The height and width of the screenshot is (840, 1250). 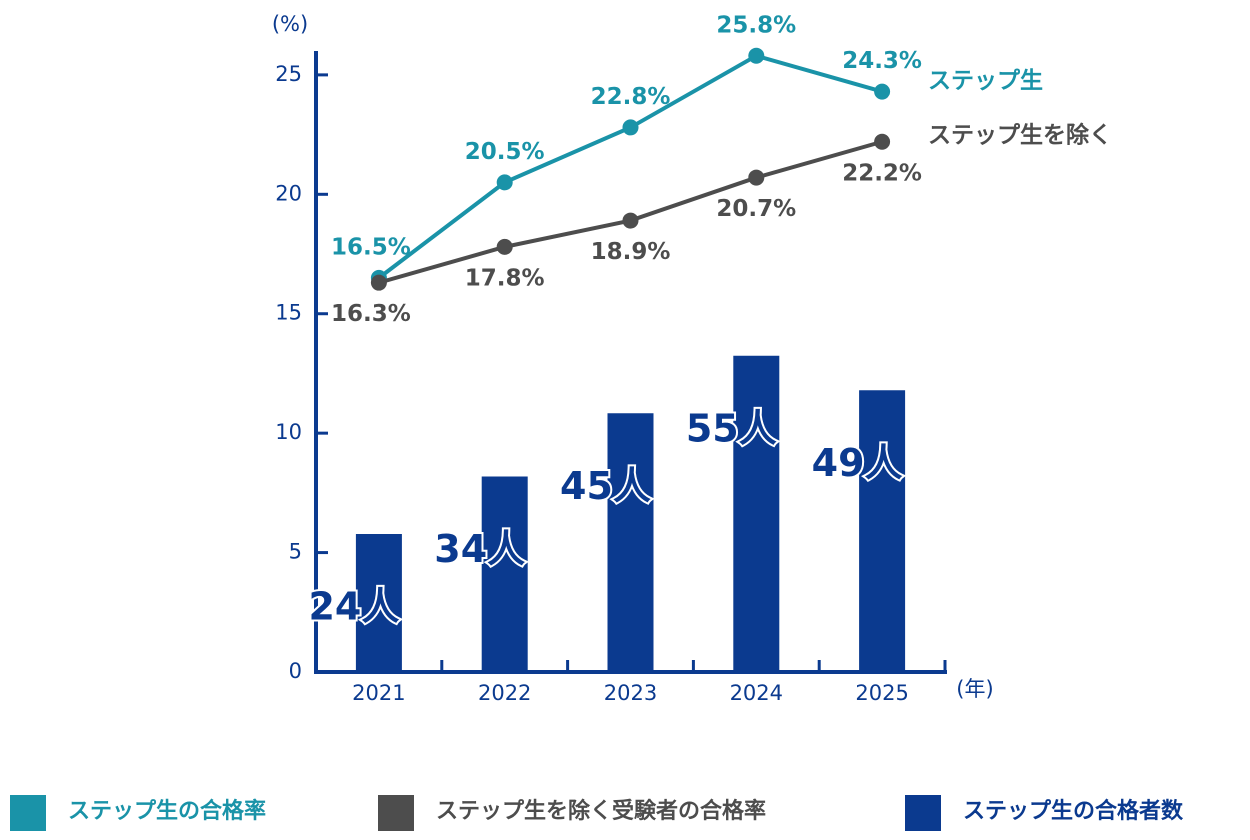 What do you see at coordinates (756, 25) in the screenshot?
I see `point-value-label: 25.8%` at bounding box center [756, 25].